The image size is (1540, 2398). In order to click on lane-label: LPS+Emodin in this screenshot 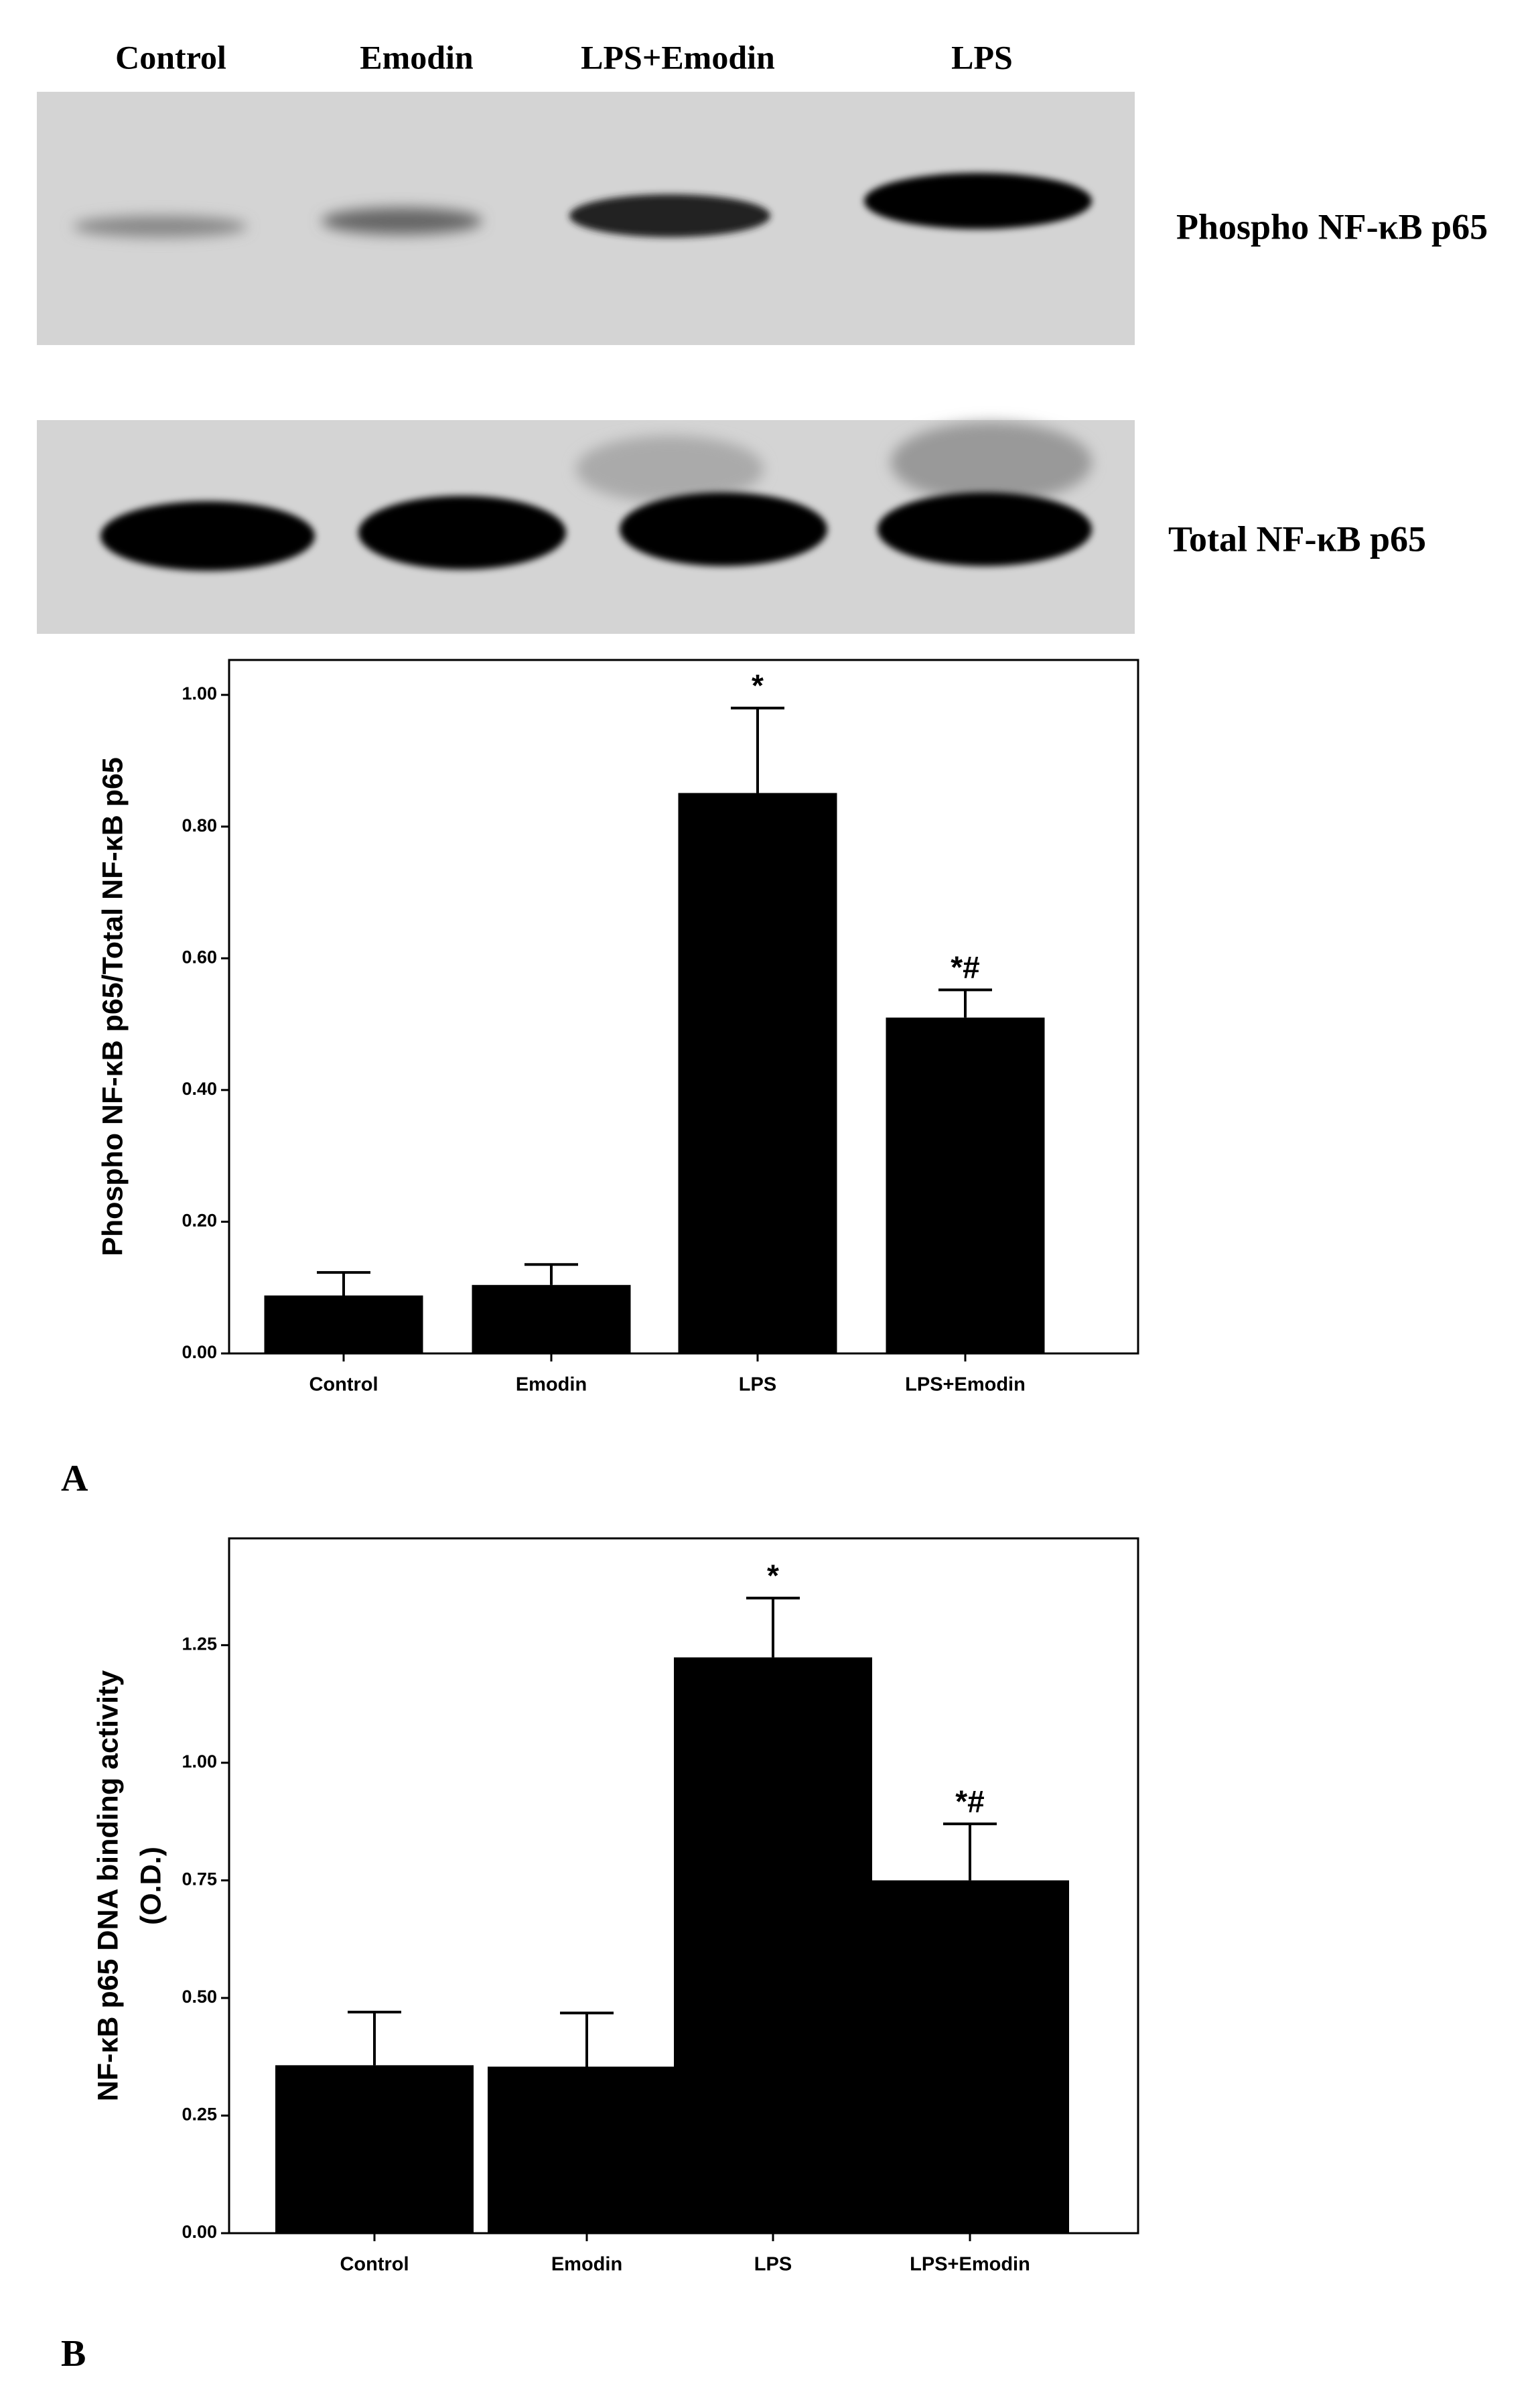, I will do `click(678, 57)`.